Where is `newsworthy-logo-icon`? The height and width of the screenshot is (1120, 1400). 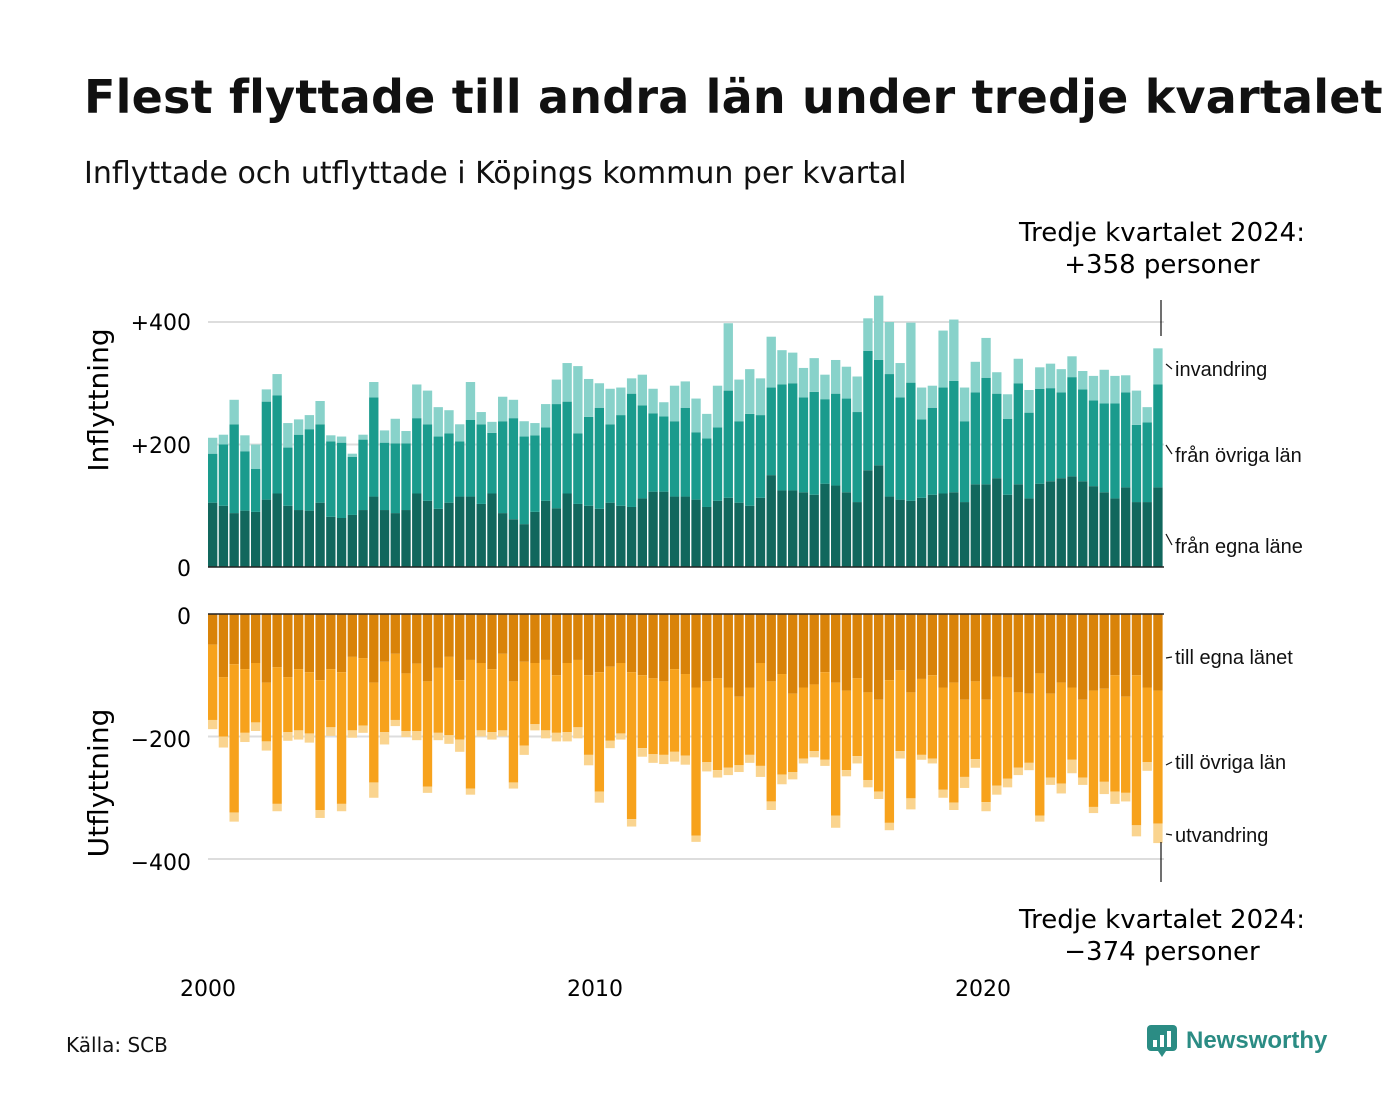 newsworthy-logo-icon is located at coordinates (1162, 1041).